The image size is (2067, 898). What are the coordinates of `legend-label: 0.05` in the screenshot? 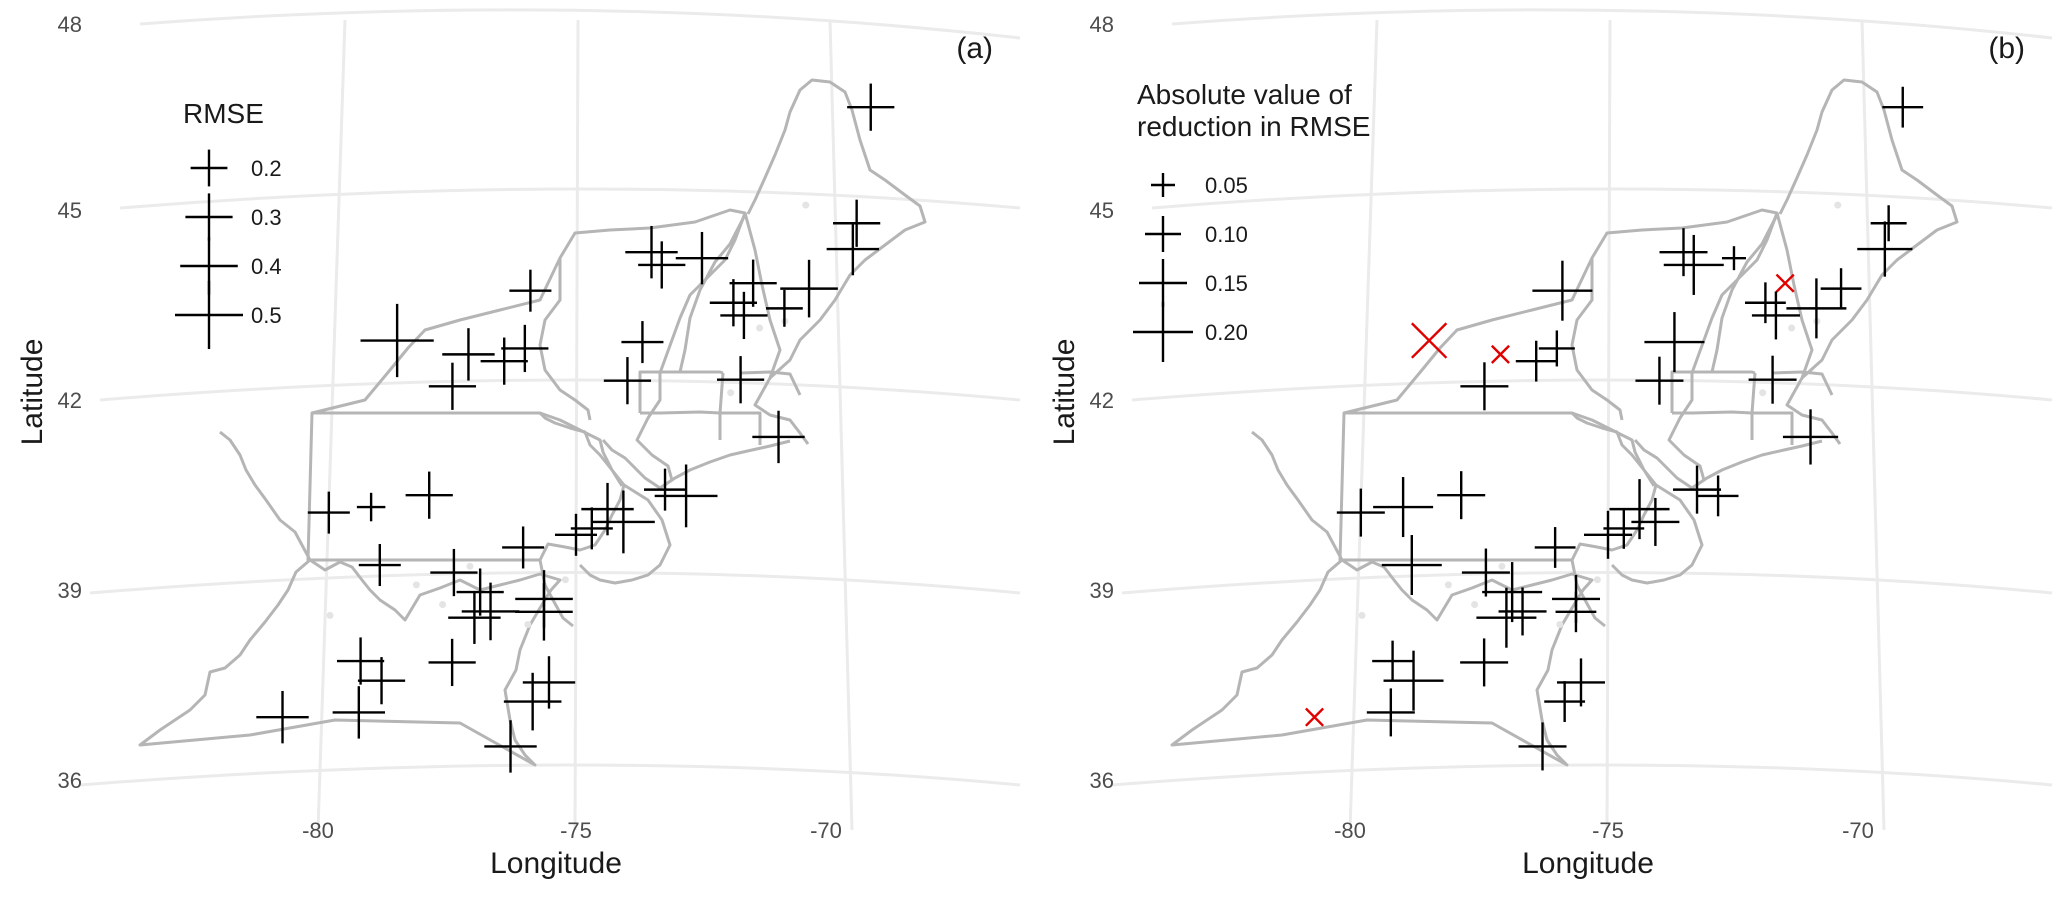 It's located at (1226, 185).